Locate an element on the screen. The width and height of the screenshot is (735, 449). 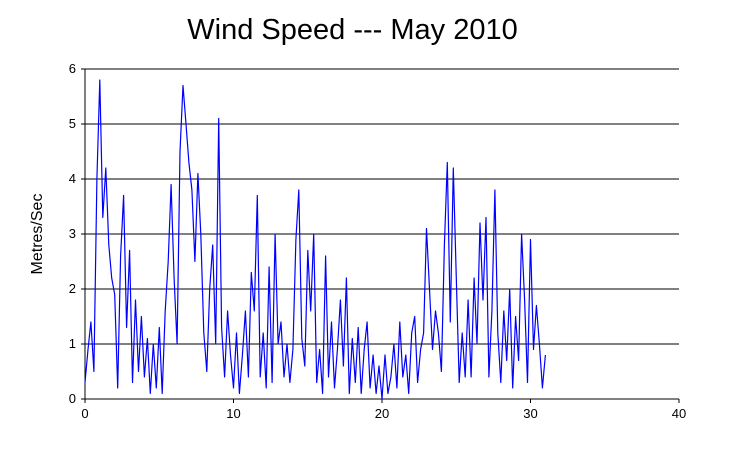
y-tick-label: 2 is located at coordinates (72, 288).